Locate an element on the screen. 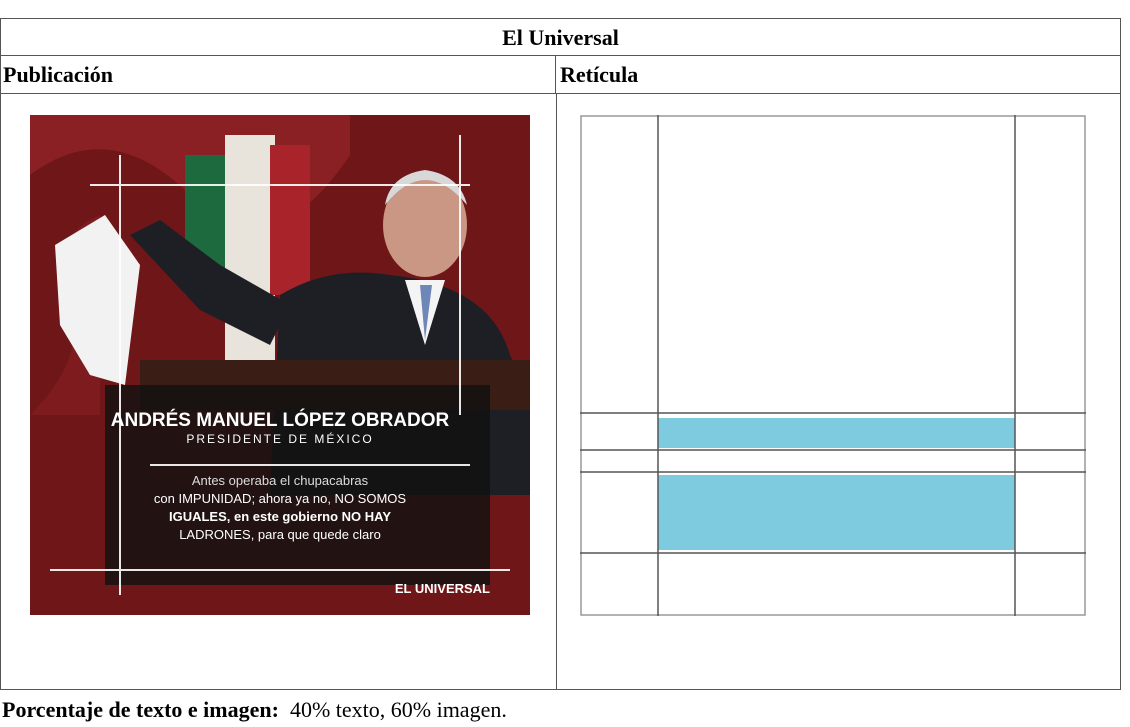 Image resolution: width=1130 pixels, height=727 pixels. column-header: Publicación is located at coordinates (278, 75).